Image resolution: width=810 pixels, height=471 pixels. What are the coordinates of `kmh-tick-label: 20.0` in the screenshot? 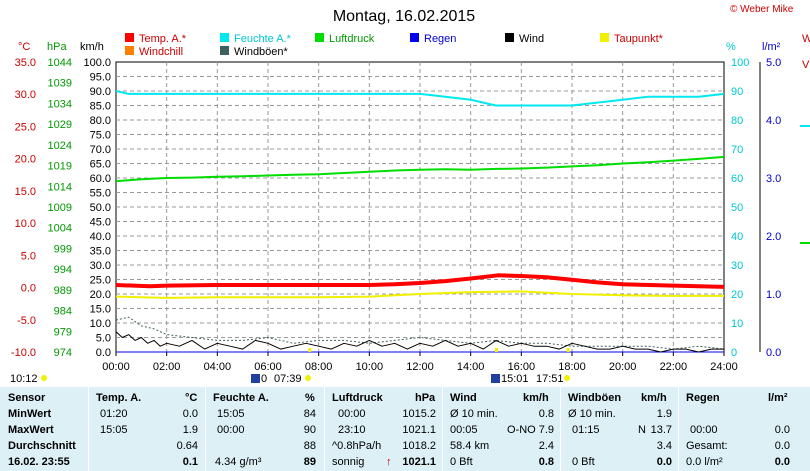 It's located at (100, 295).